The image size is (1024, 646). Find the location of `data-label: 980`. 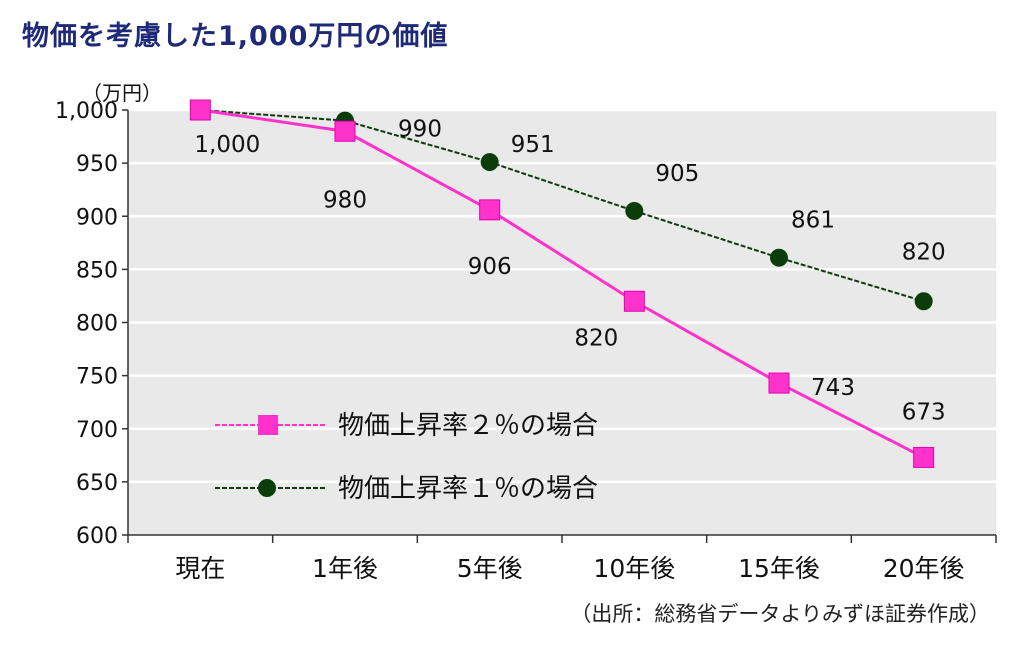

data-label: 980 is located at coordinates (345, 200).